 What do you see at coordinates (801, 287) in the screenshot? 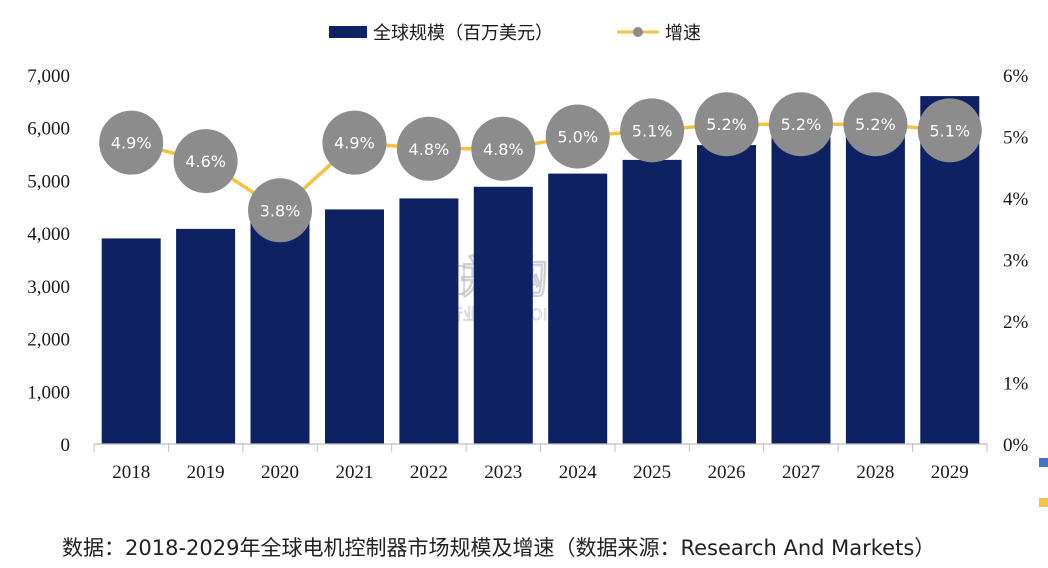
I see `bar-2027` at bounding box center [801, 287].